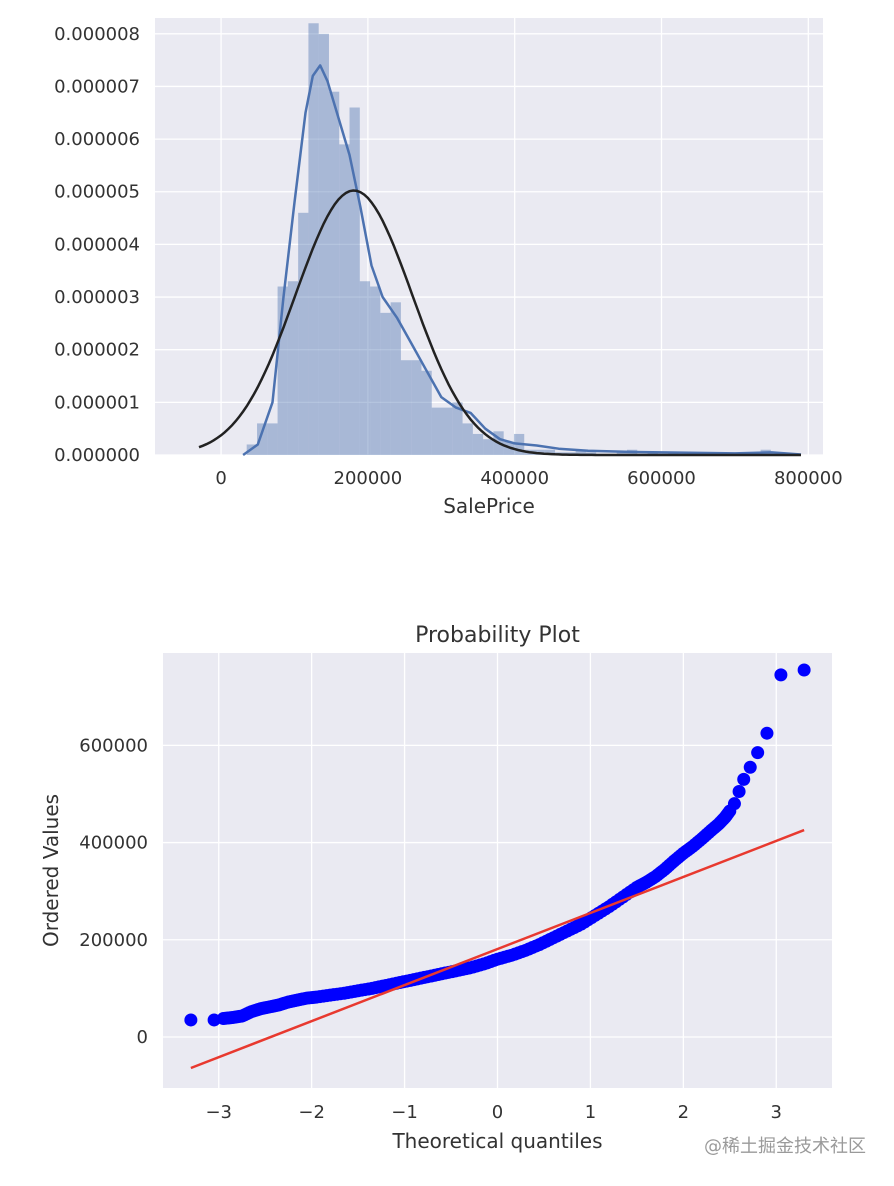 The width and height of the screenshot is (894, 1186). What do you see at coordinates (97, 244) in the screenshot?
I see `y-tick-label: 0.000004` at bounding box center [97, 244].